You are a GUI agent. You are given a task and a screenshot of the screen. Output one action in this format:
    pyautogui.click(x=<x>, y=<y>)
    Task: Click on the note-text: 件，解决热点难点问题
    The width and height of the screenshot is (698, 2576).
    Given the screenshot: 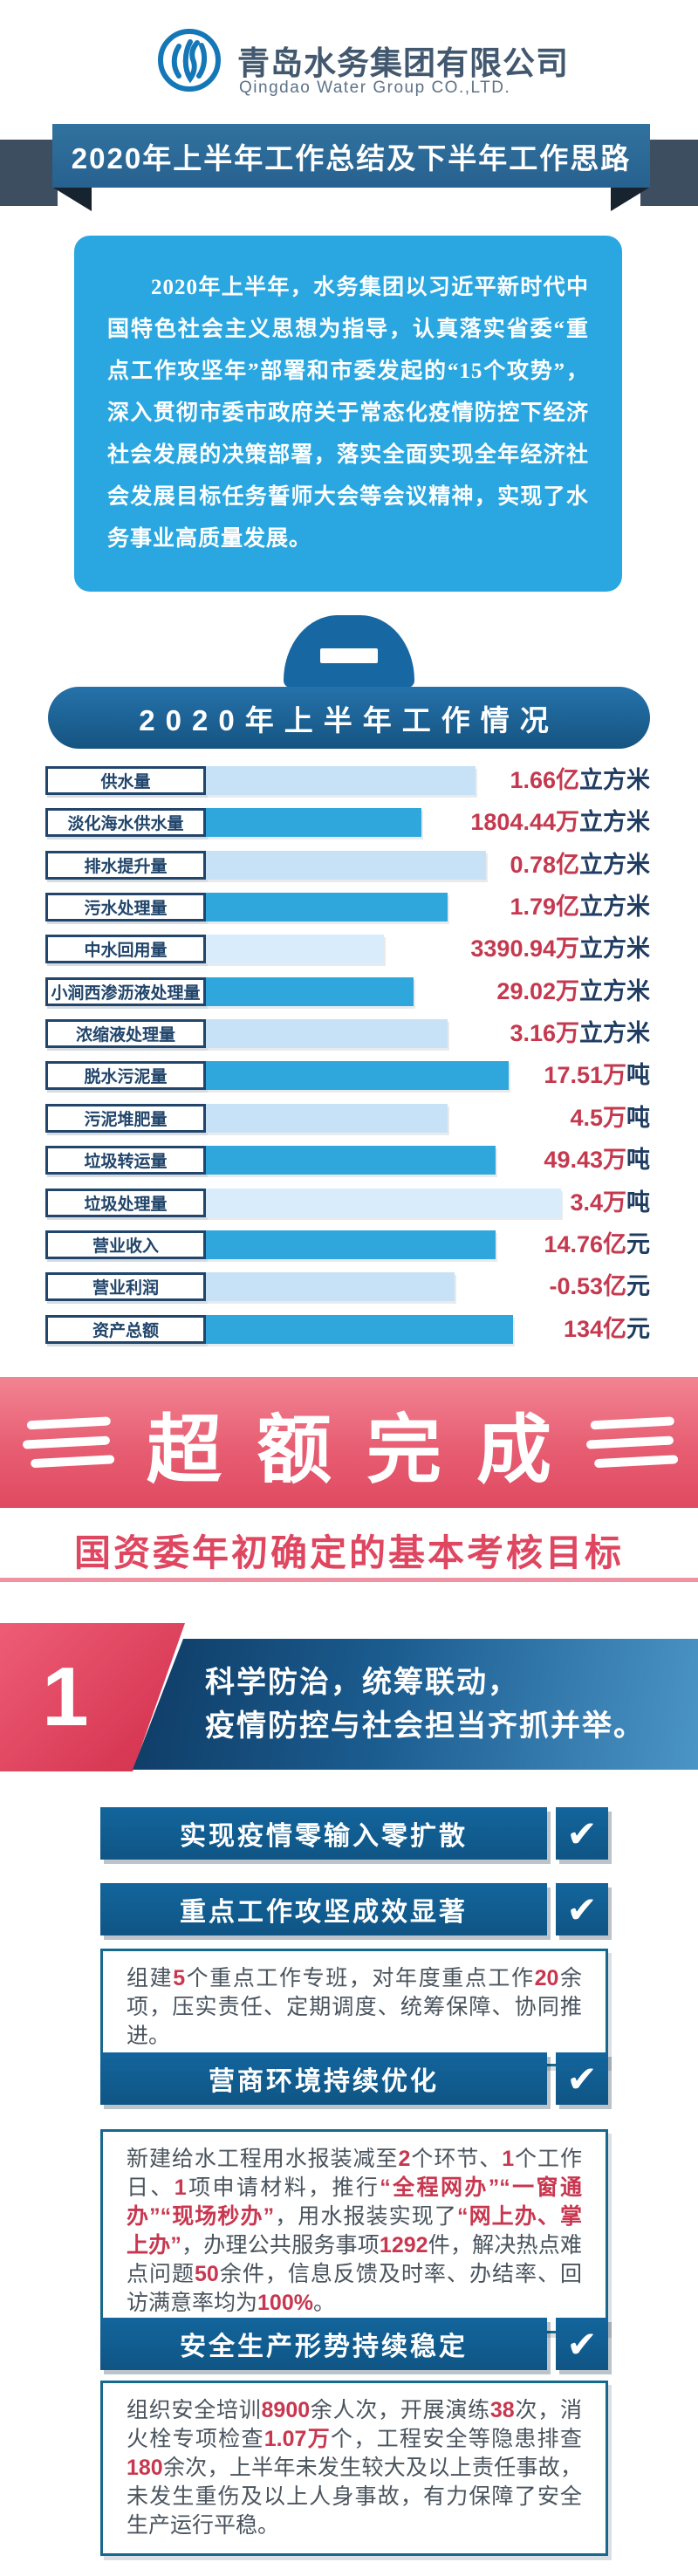 What is the action you would take?
    pyautogui.click(x=354, y=2259)
    